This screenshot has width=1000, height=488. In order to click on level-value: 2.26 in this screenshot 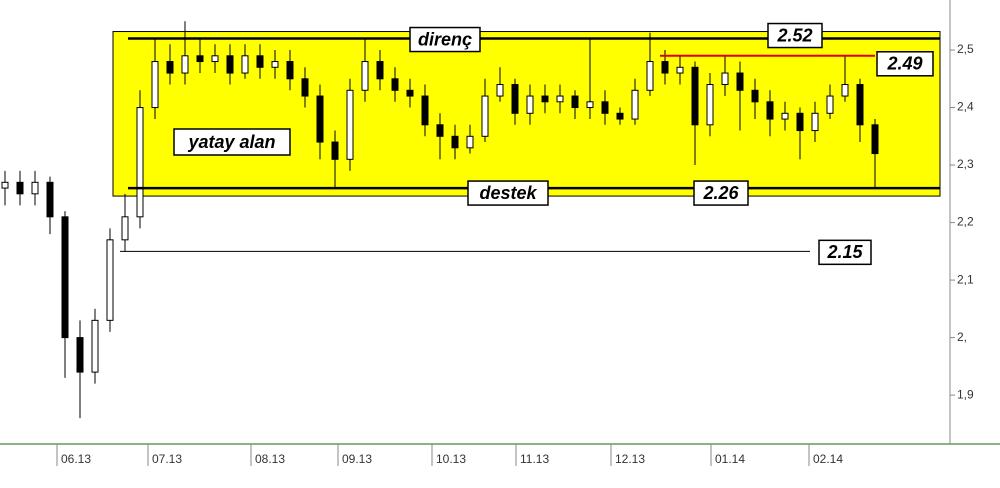, I will do `click(720, 193)`.